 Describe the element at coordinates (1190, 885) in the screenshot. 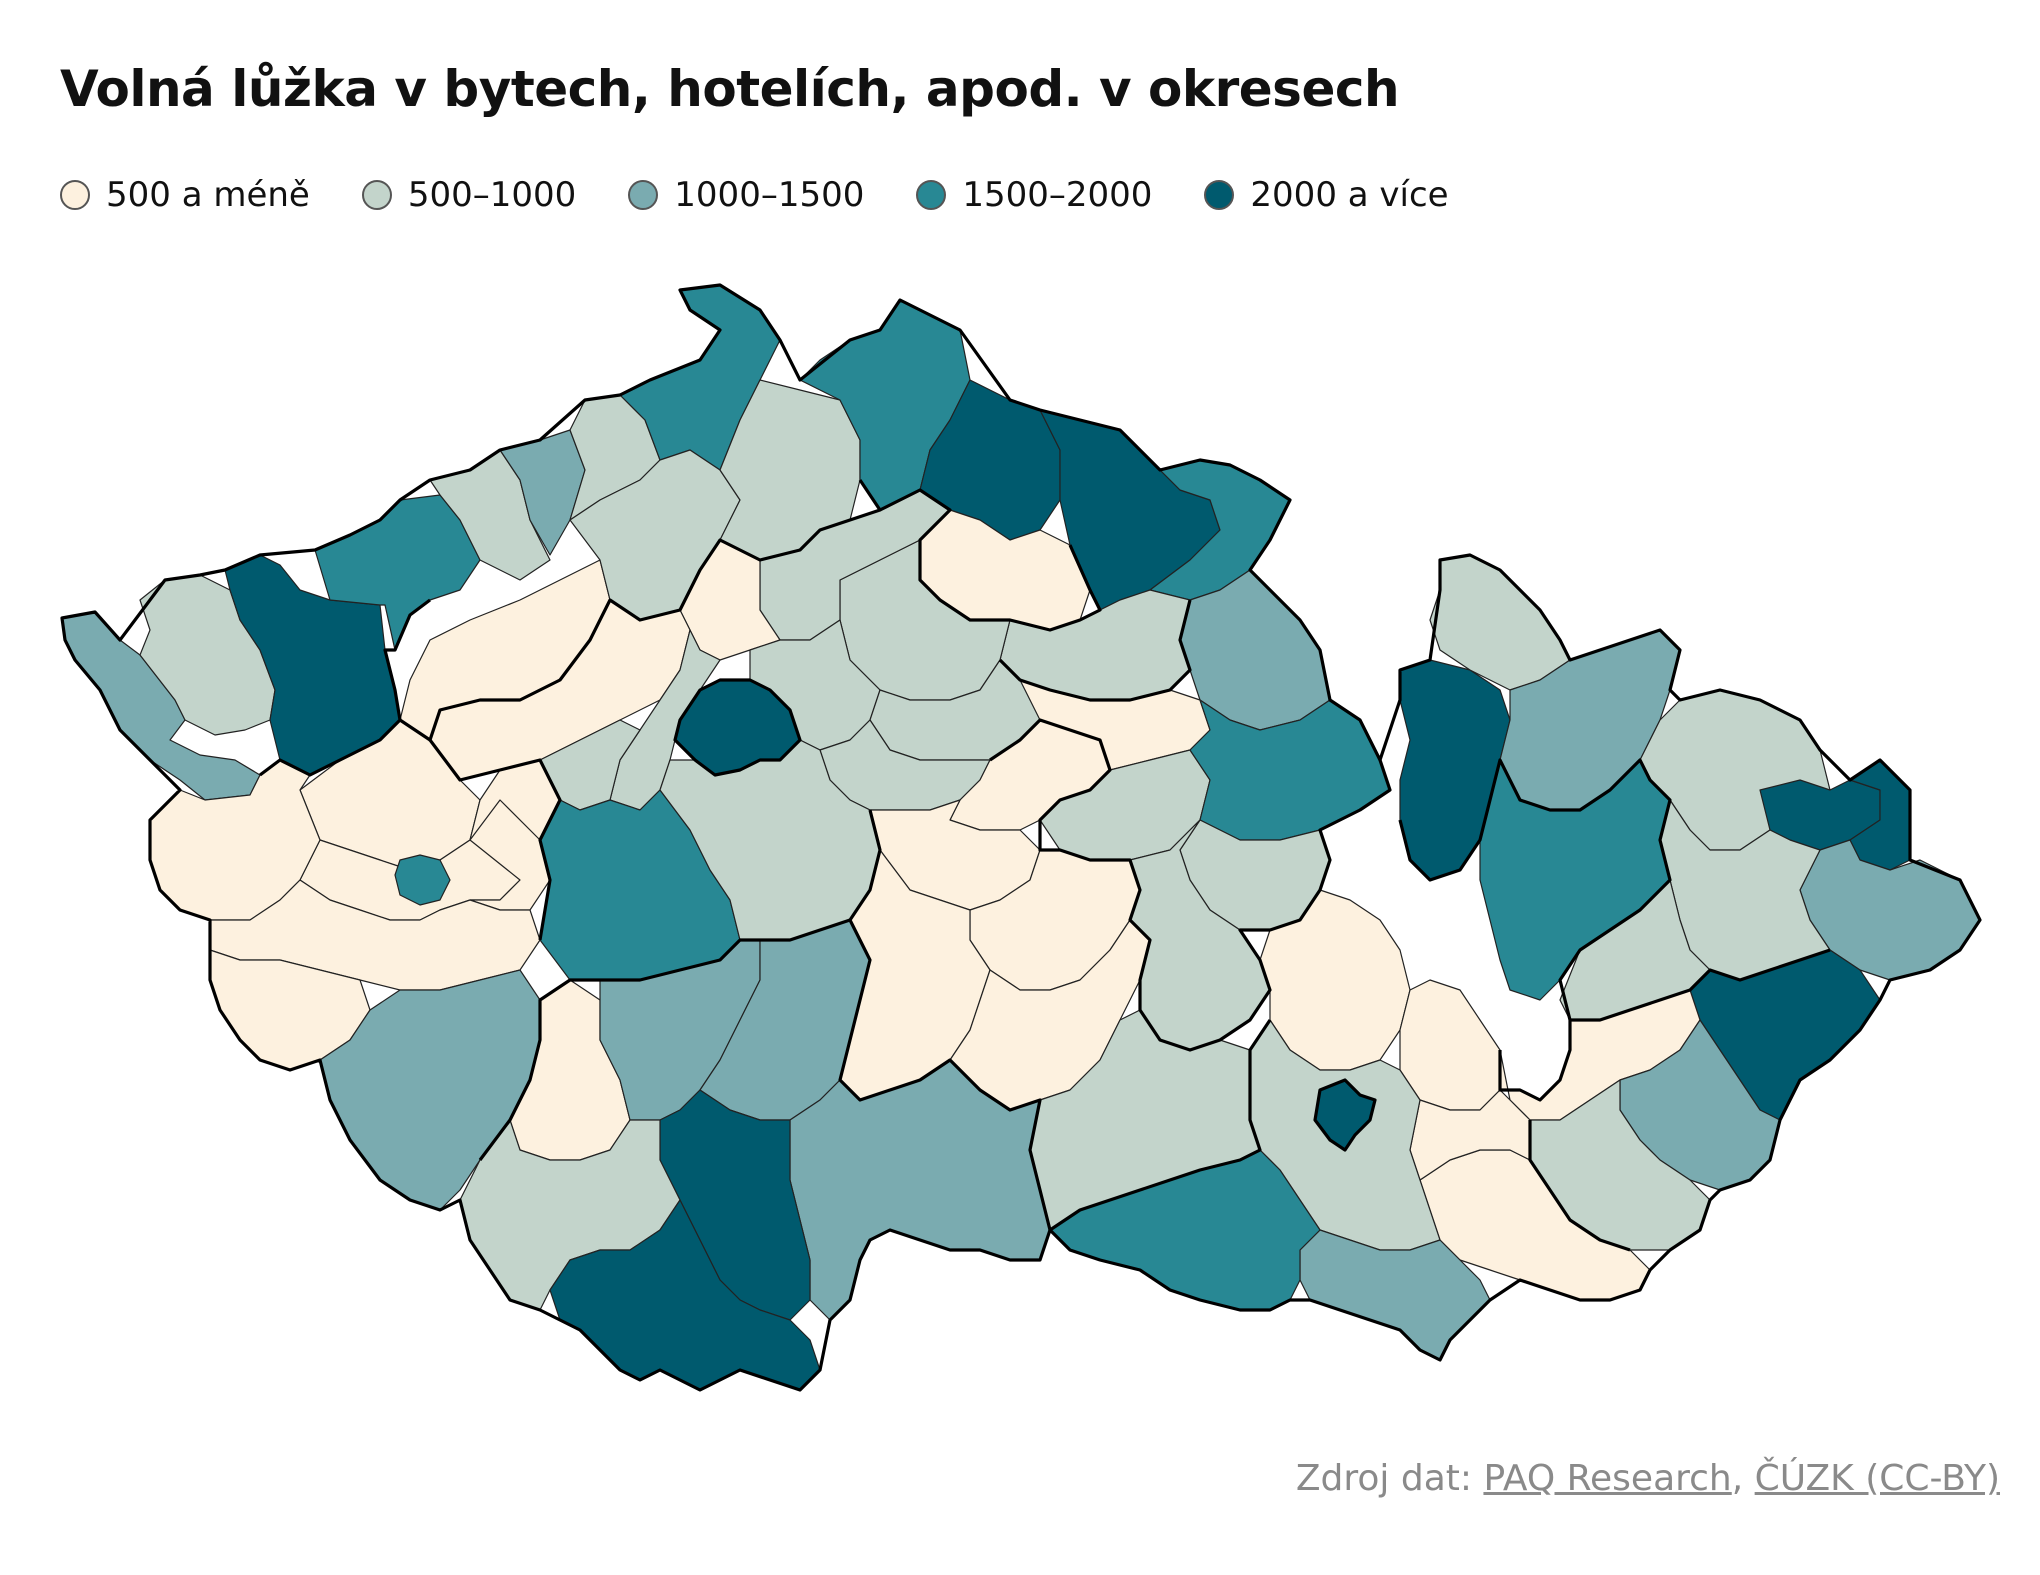

I see `region-border-pardubice` at that location.